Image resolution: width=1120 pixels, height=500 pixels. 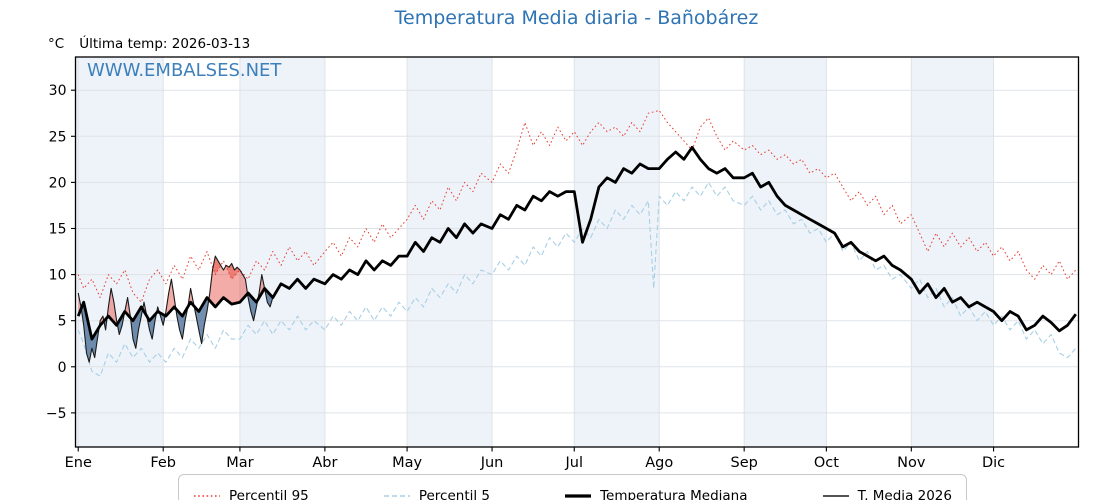 What do you see at coordinates (58, 91) in the screenshot?
I see `svg-text: 30` at bounding box center [58, 91].